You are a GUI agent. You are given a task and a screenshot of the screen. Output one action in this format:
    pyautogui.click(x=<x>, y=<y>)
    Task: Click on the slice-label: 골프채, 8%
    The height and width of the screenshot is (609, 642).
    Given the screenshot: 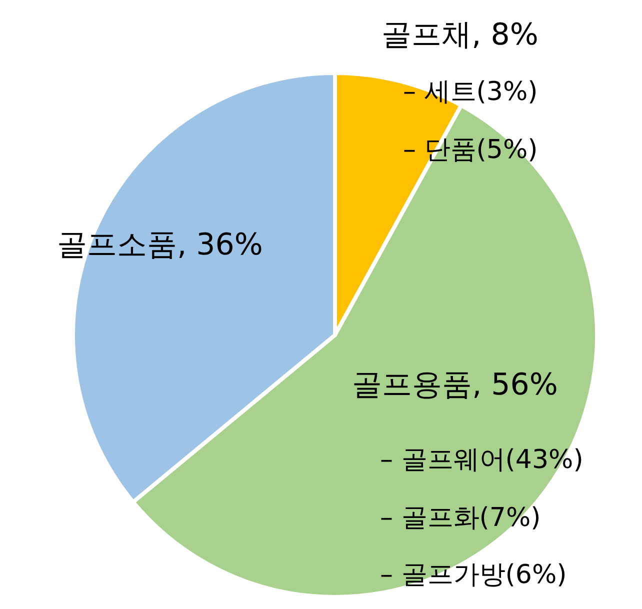 What is the action you would take?
    pyautogui.click(x=460, y=35)
    